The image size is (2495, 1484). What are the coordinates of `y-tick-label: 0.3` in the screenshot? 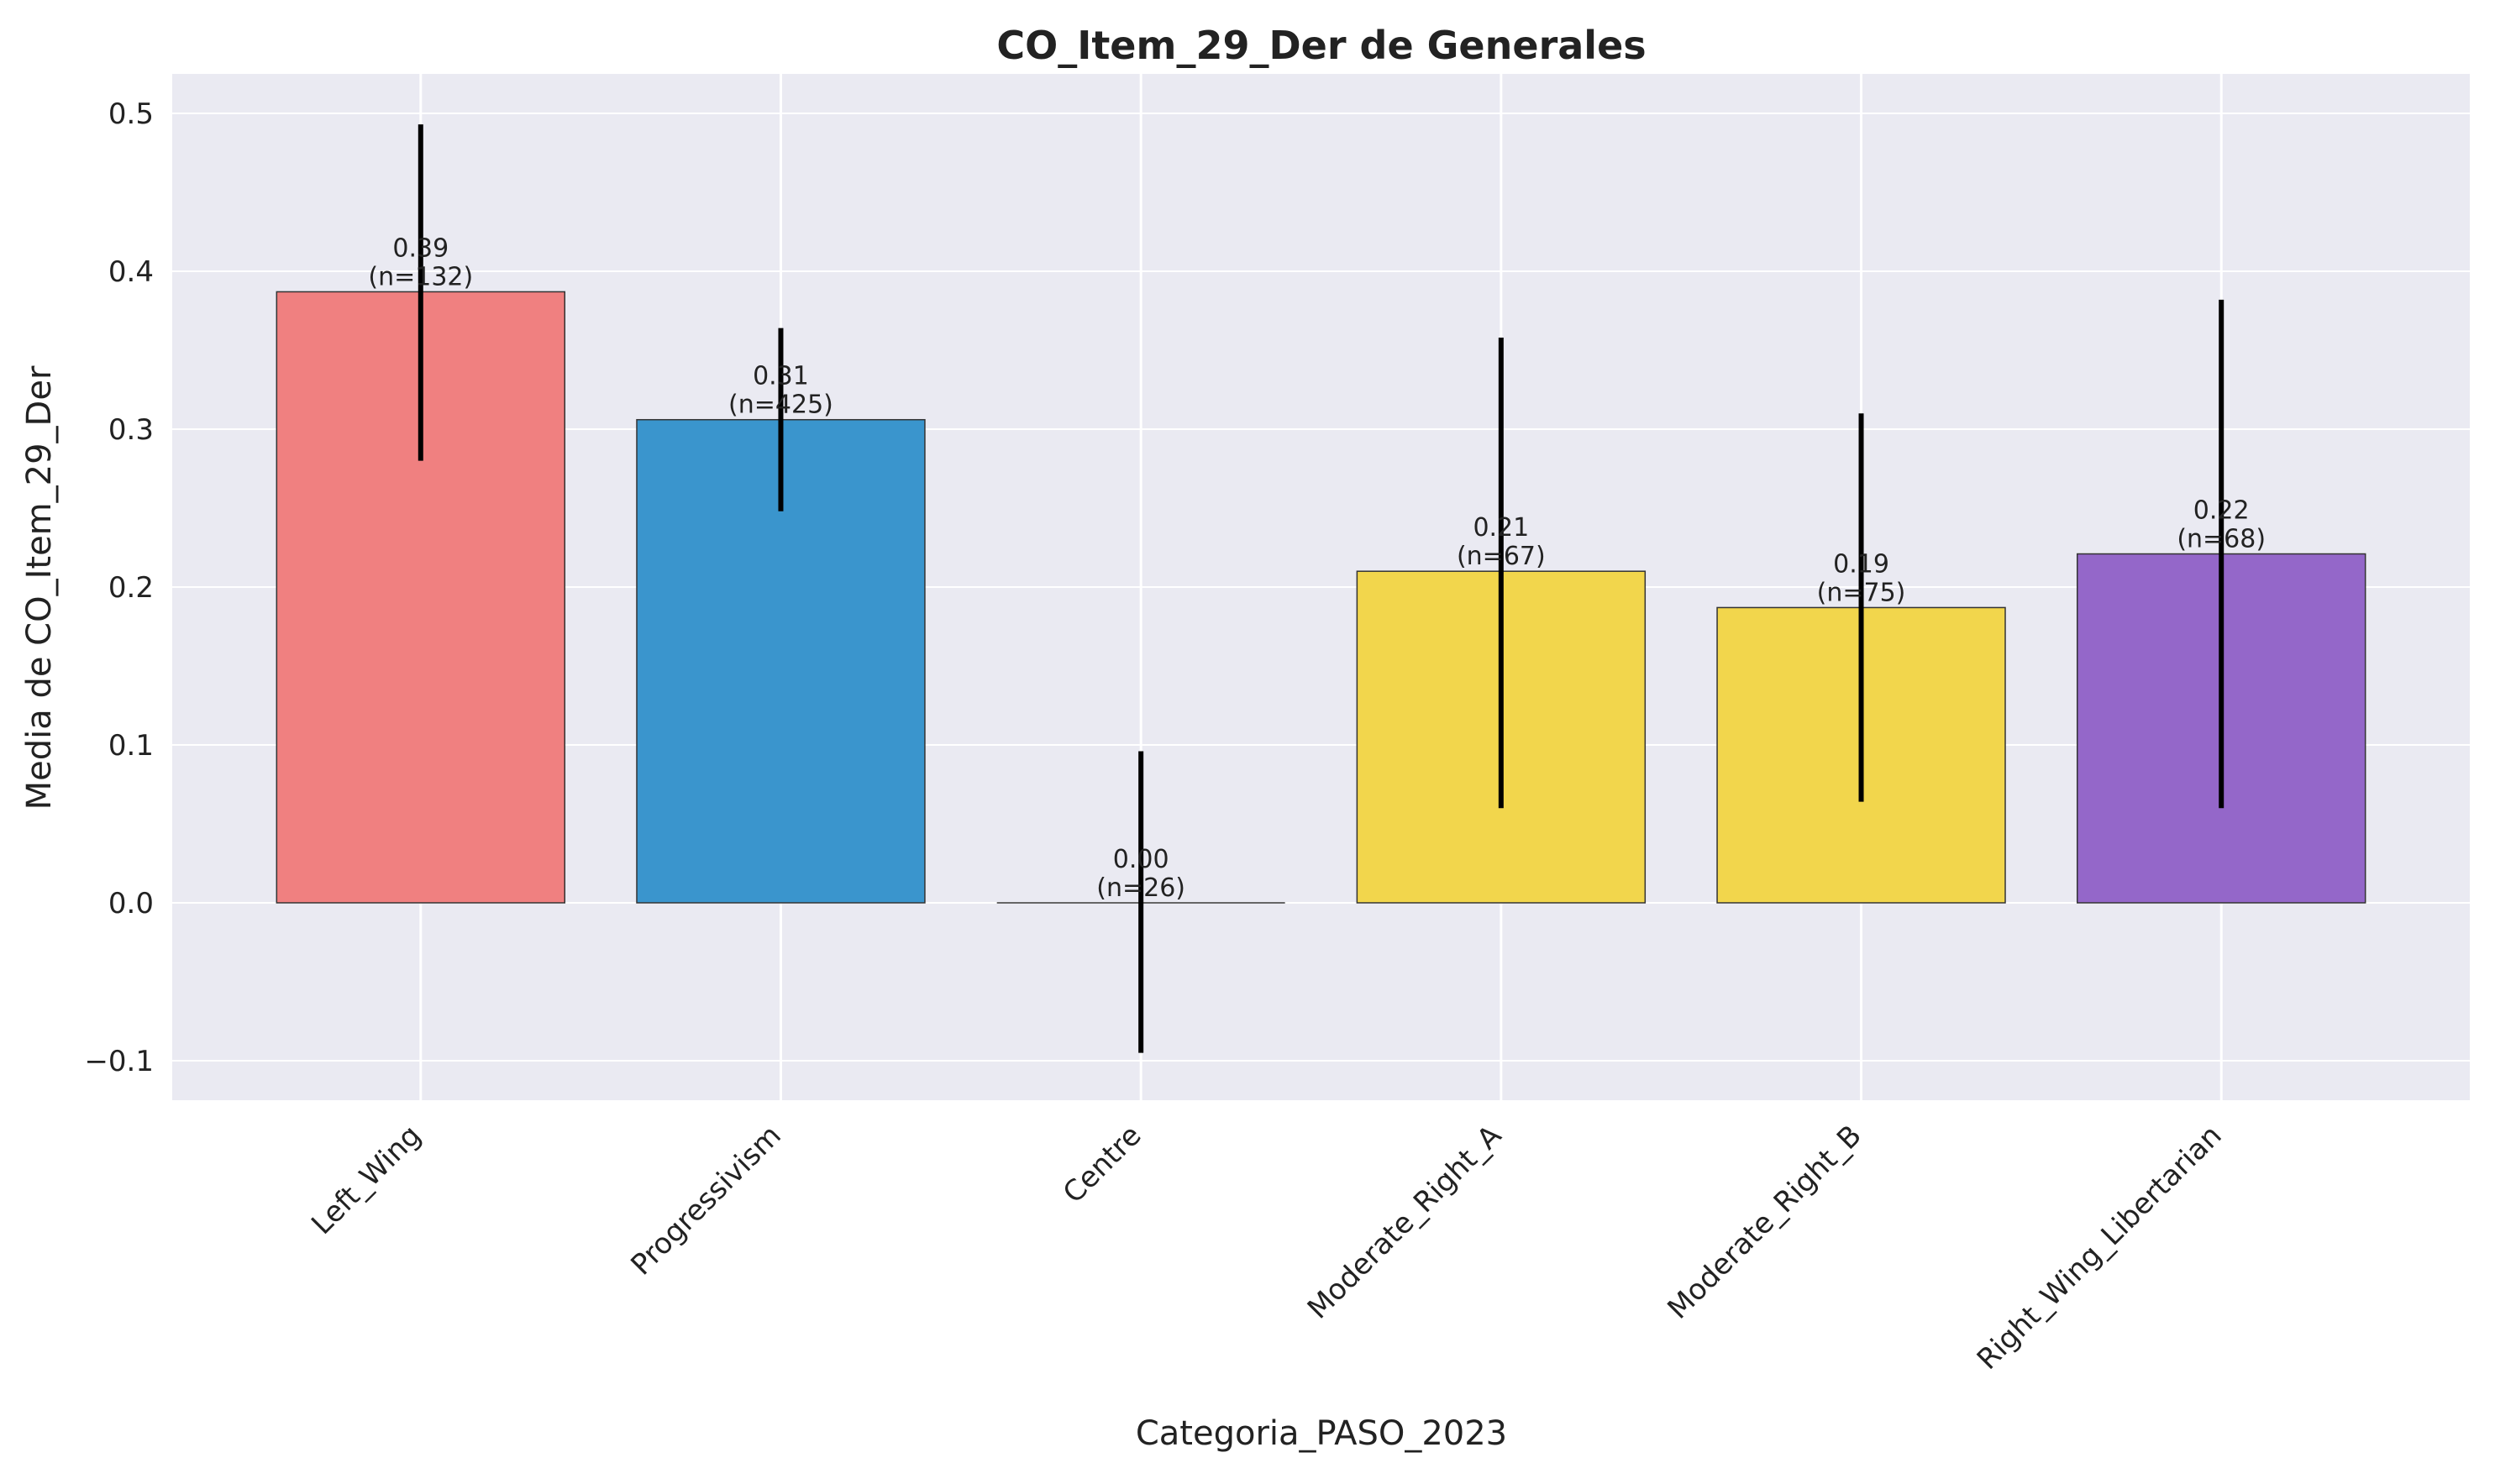 It's located at (131, 430).